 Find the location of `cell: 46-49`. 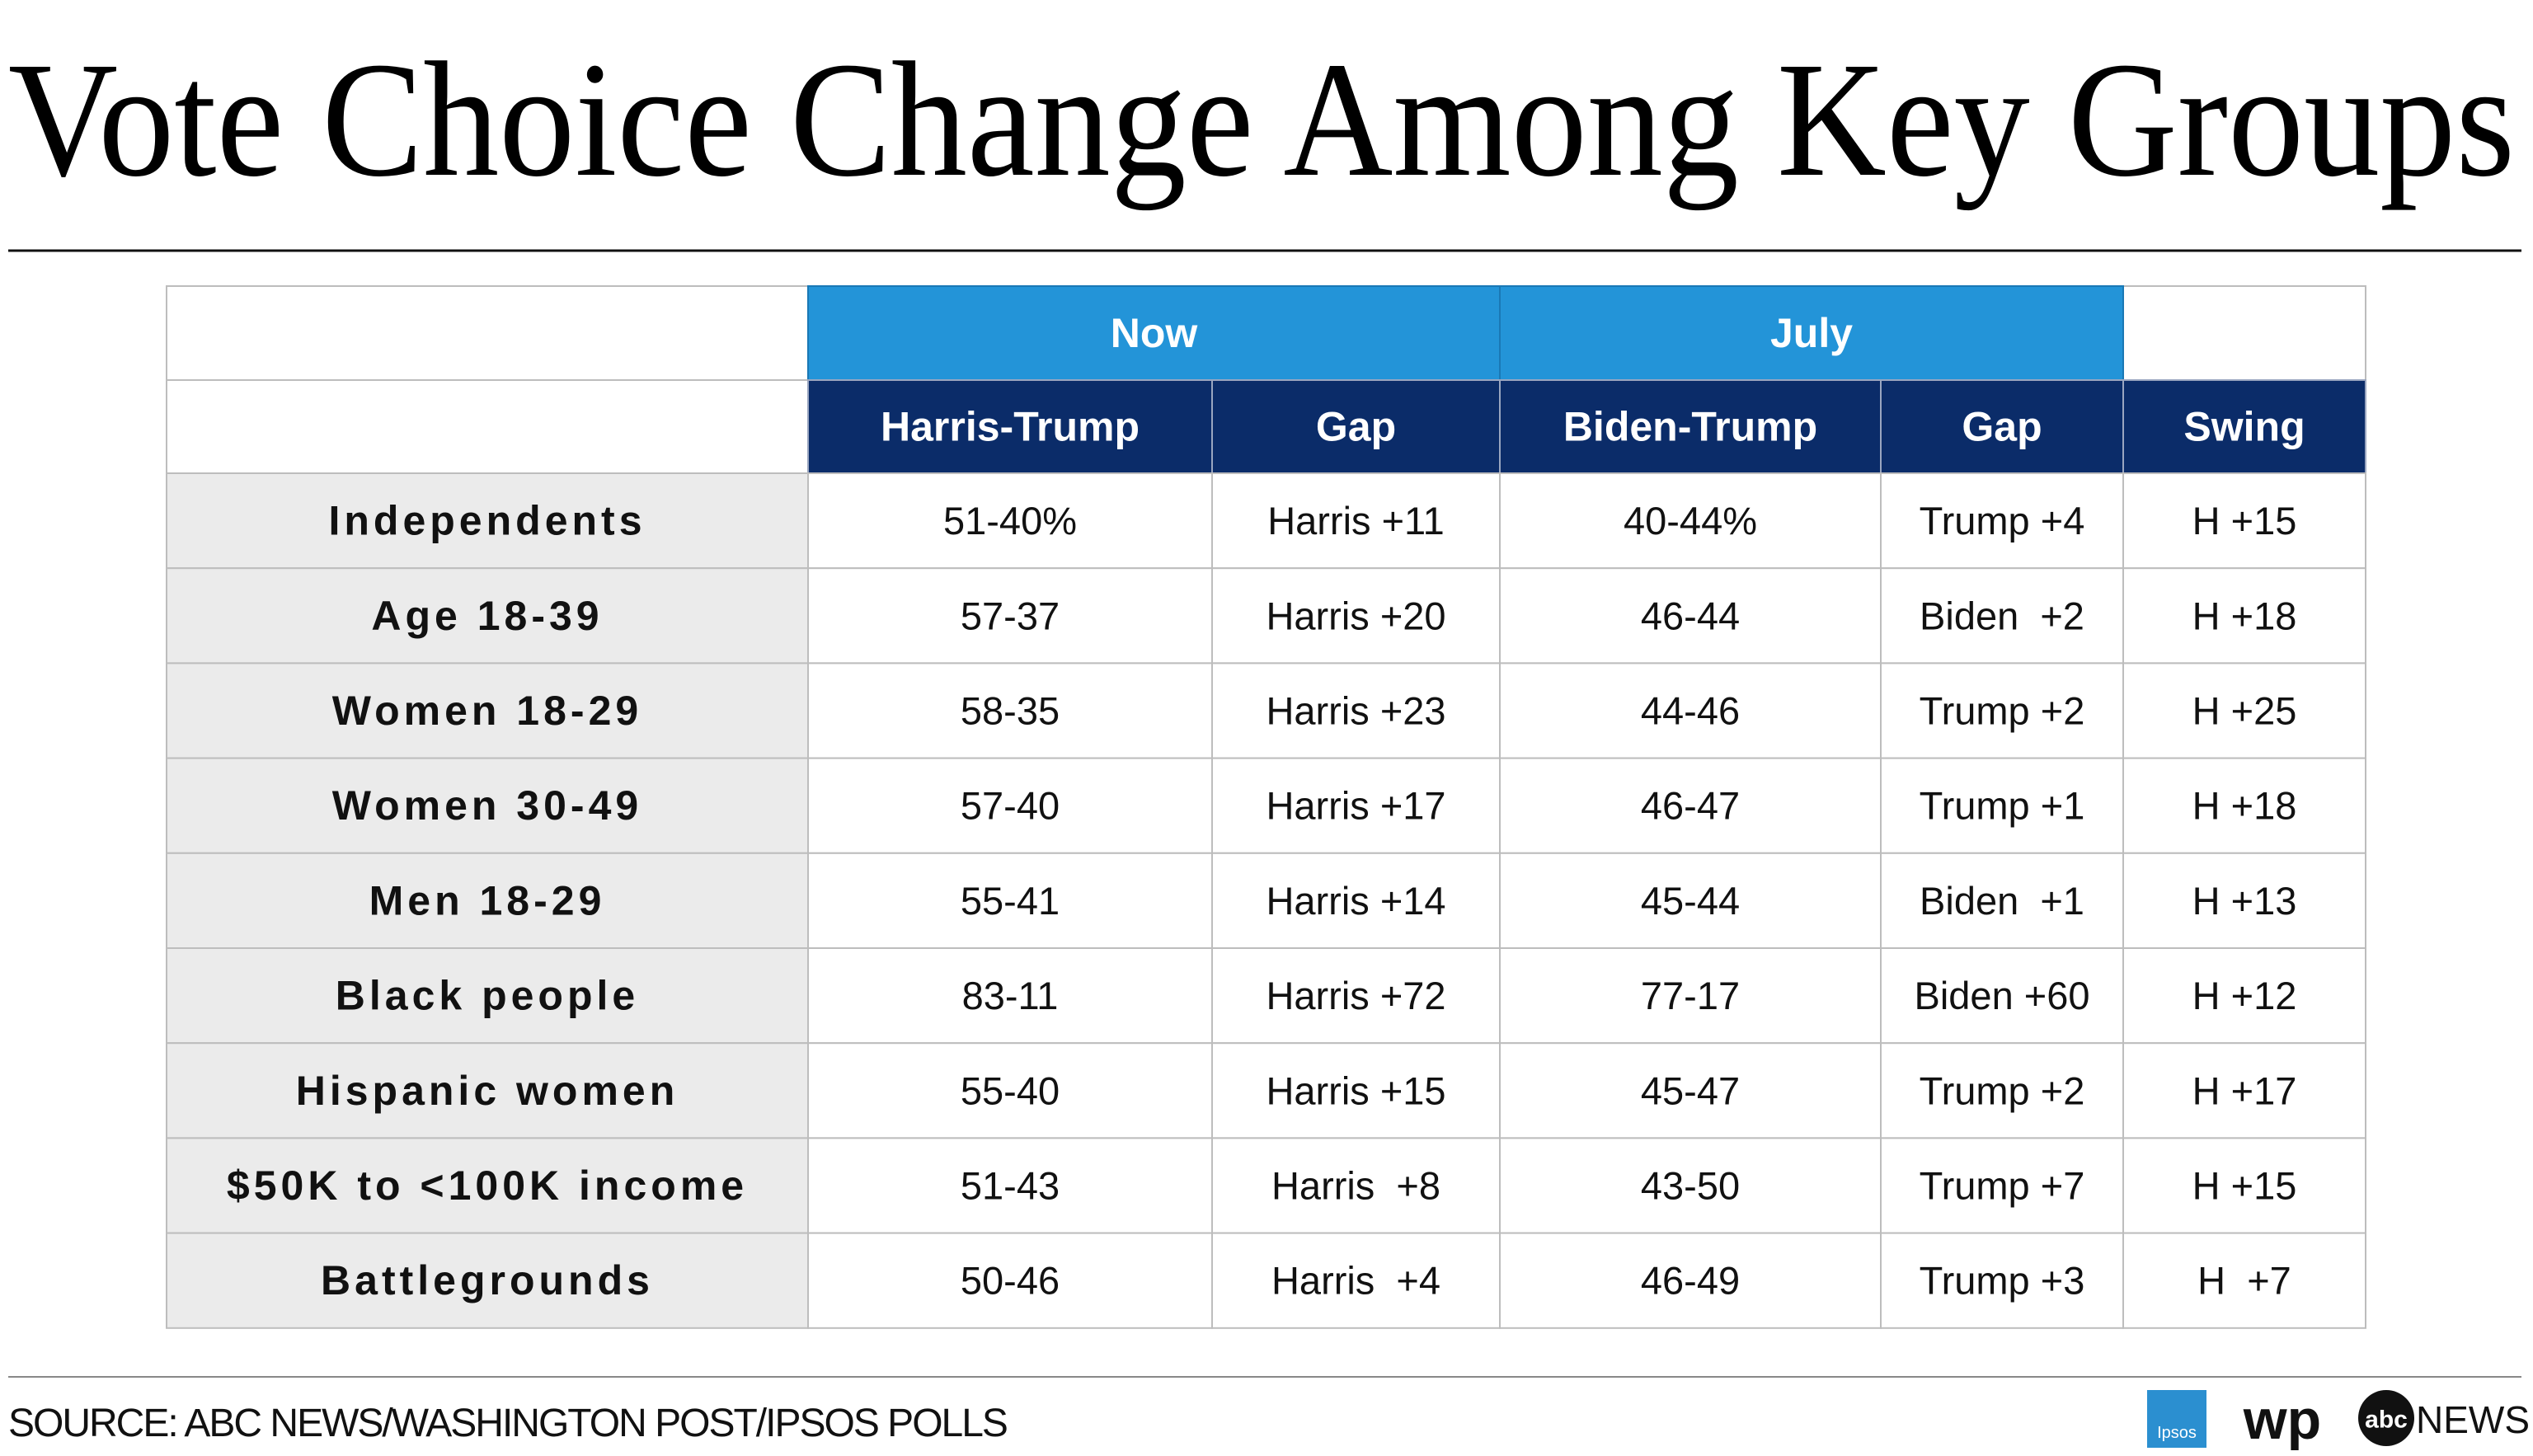

cell: 46-49 is located at coordinates (1691, 1281).